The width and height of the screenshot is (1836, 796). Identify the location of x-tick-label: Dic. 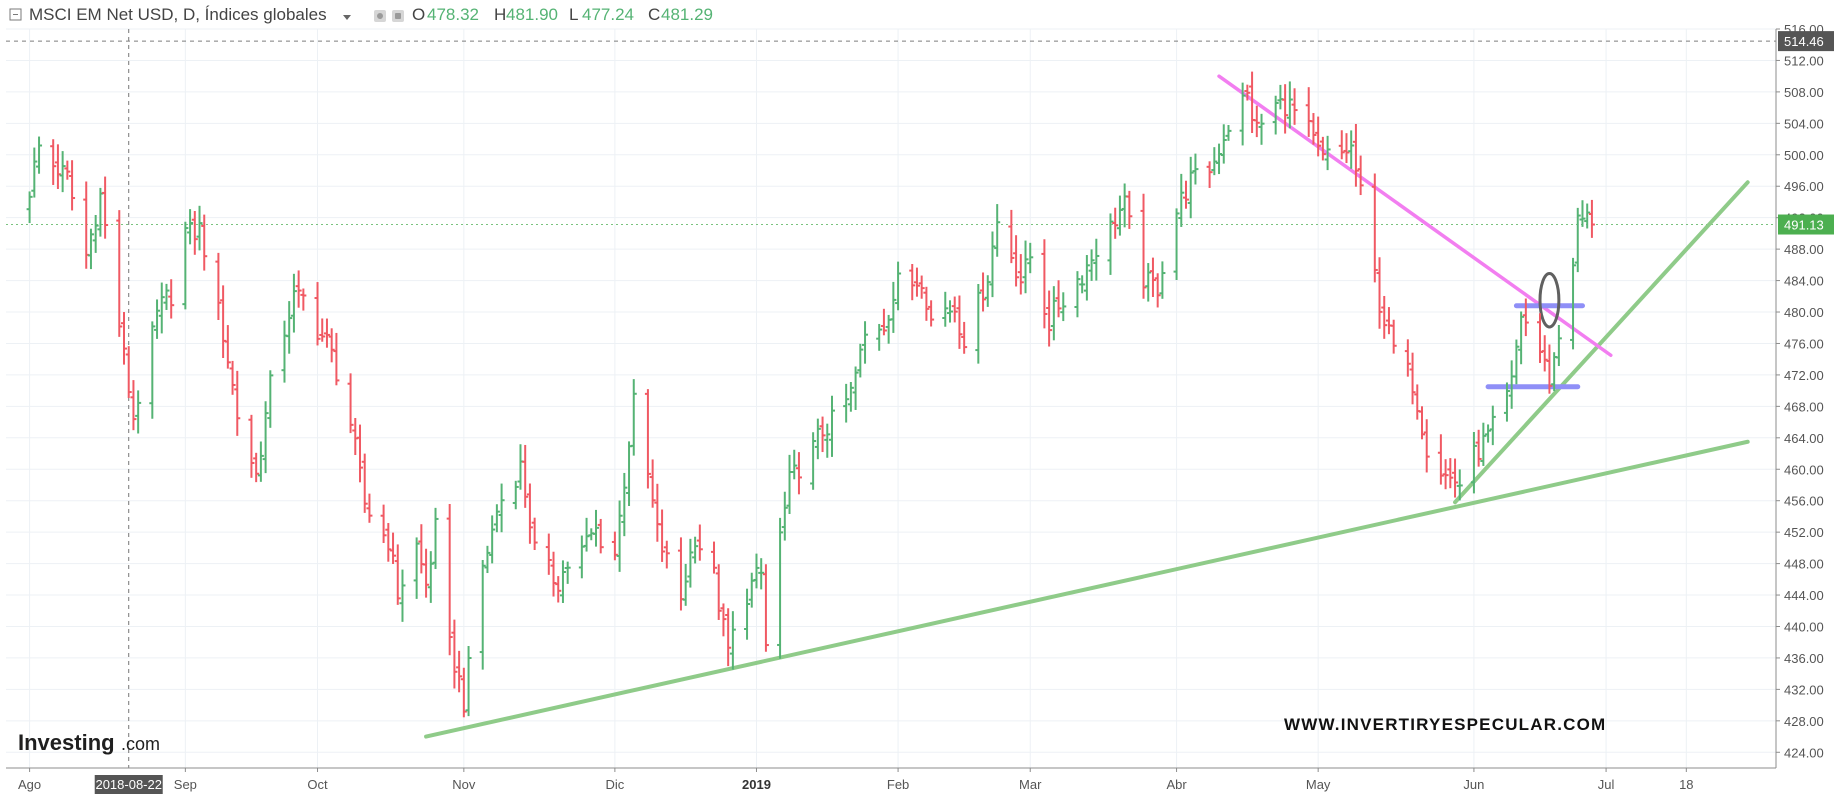
(614, 784).